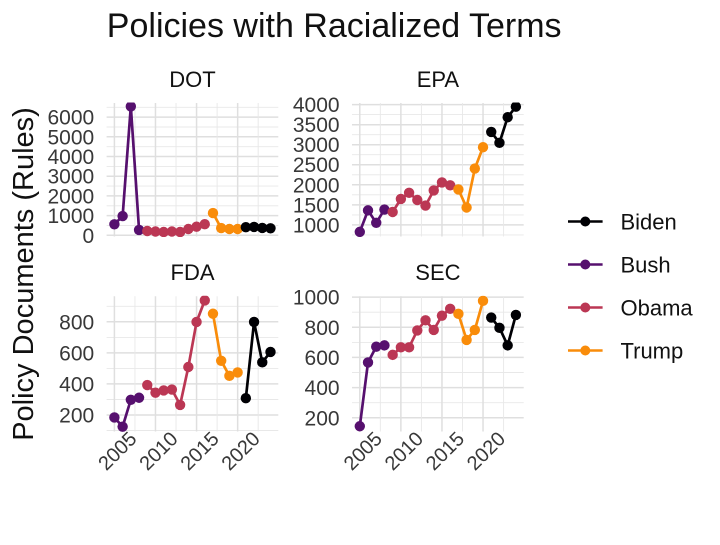  I want to click on svg-text: EPA, so click(438, 79).